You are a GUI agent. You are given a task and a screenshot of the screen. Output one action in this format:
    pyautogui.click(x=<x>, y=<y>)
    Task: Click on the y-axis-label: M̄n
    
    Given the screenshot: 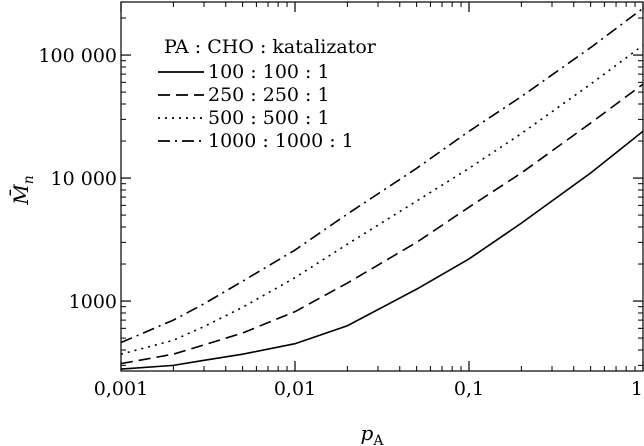 What is the action you would take?
    pyautogui.click(x=22, y=190)
    